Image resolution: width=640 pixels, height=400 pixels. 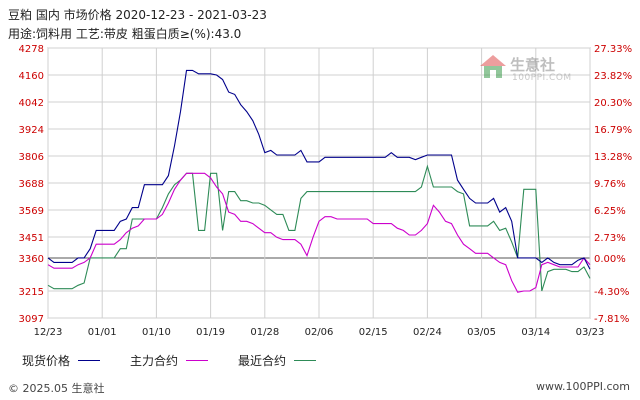 What do you see at coordinates (31, 319) in the screenshot?
I see `y-tick-label-left: 3097` at bounding box center [31, 319].